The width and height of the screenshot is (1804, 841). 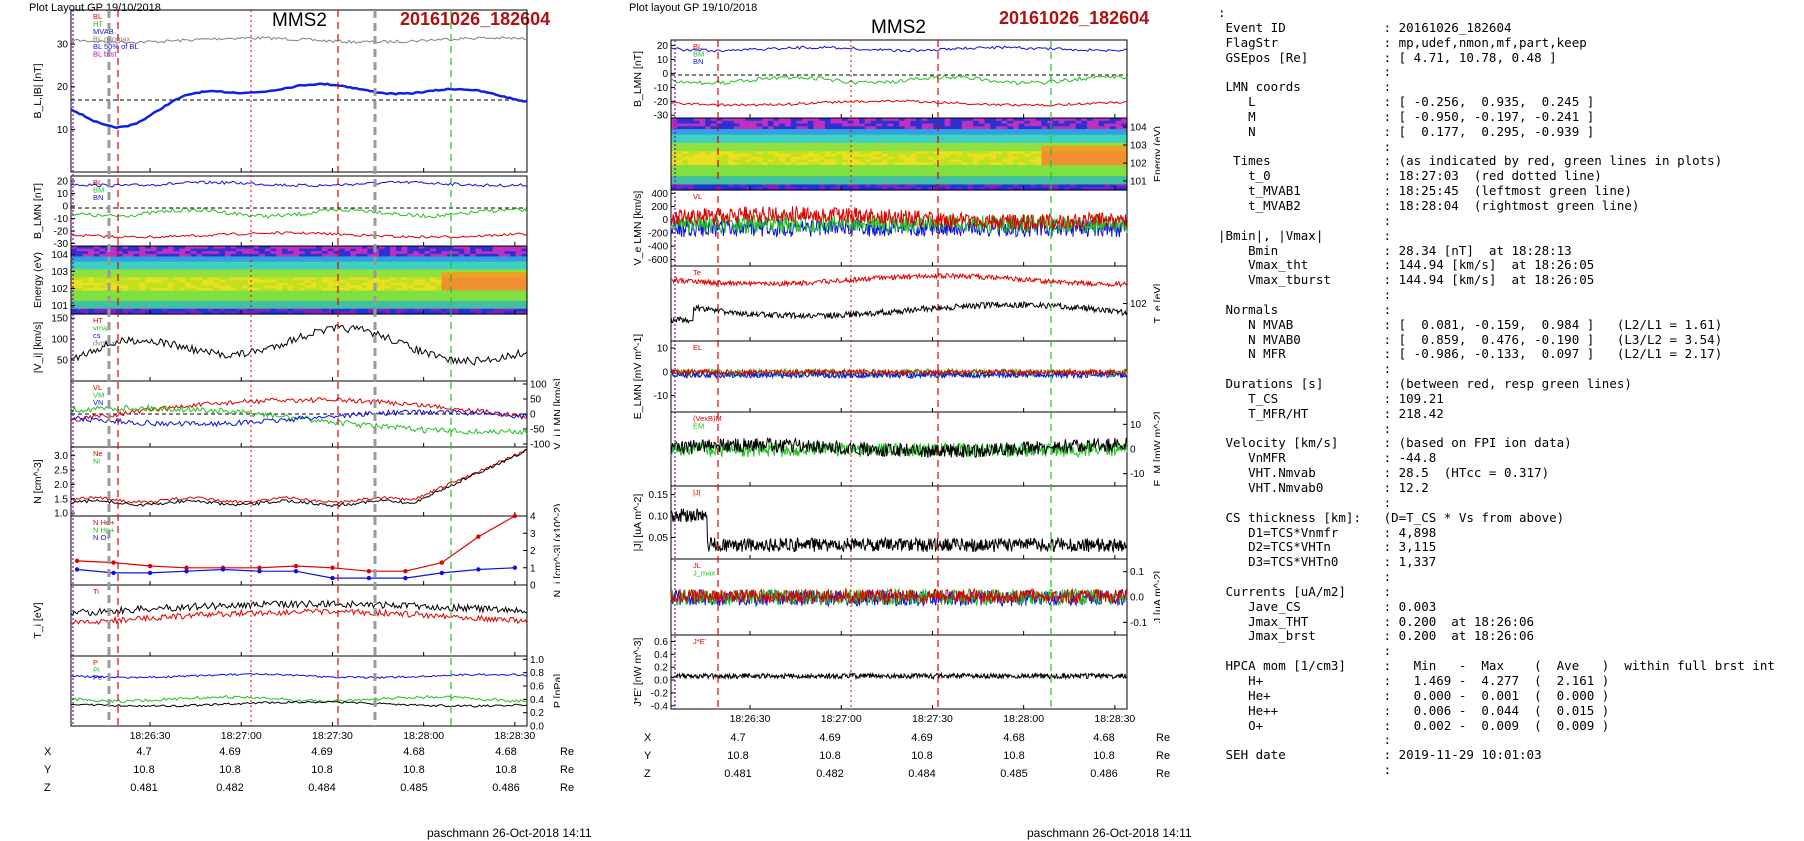 What do you see at coordinates (533, 551) in the screenshot?
I see `y-tick-label: 2` at bounding box center [533, 551].